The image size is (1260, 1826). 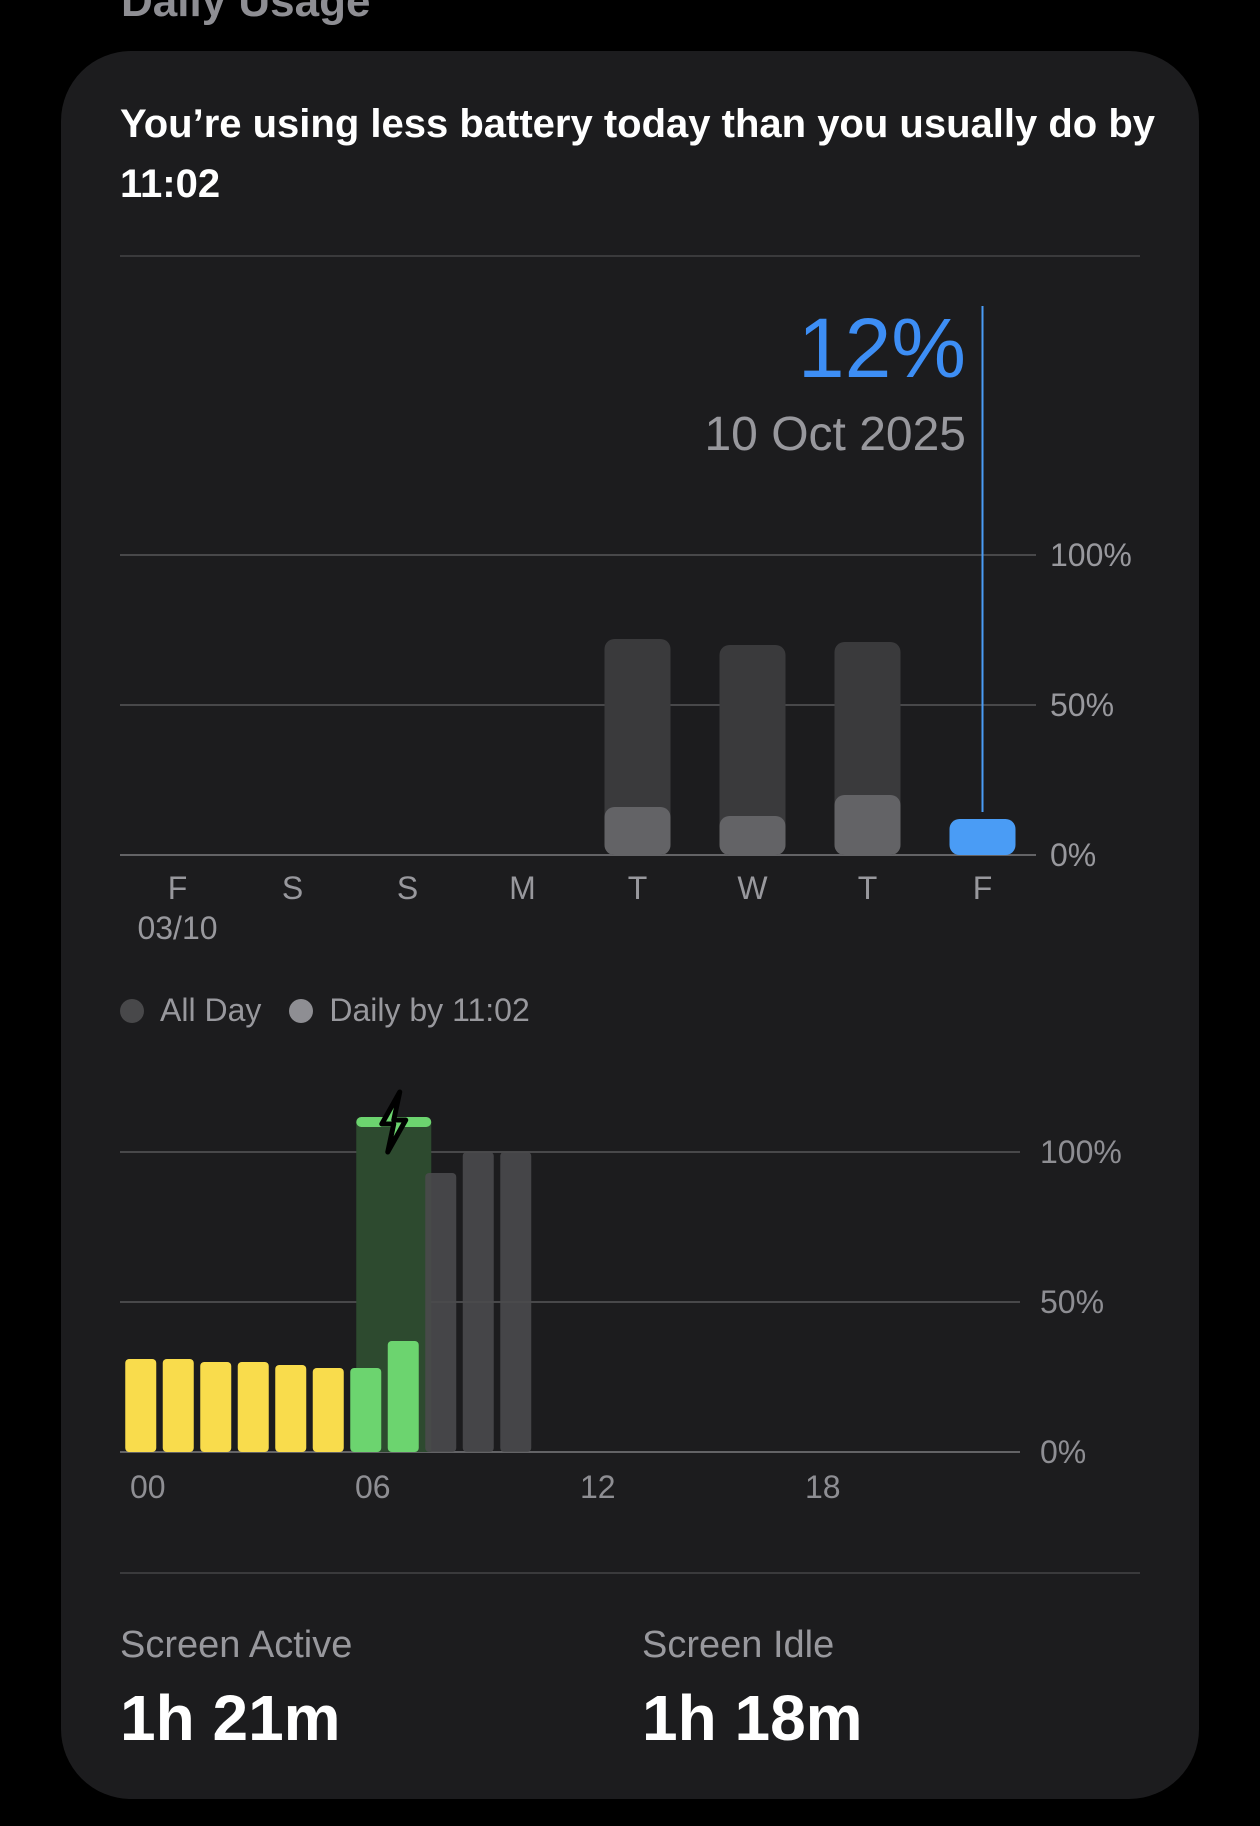 I want to click on selected-day-date: 10 Oct 2025, so click(x=835, y=434).